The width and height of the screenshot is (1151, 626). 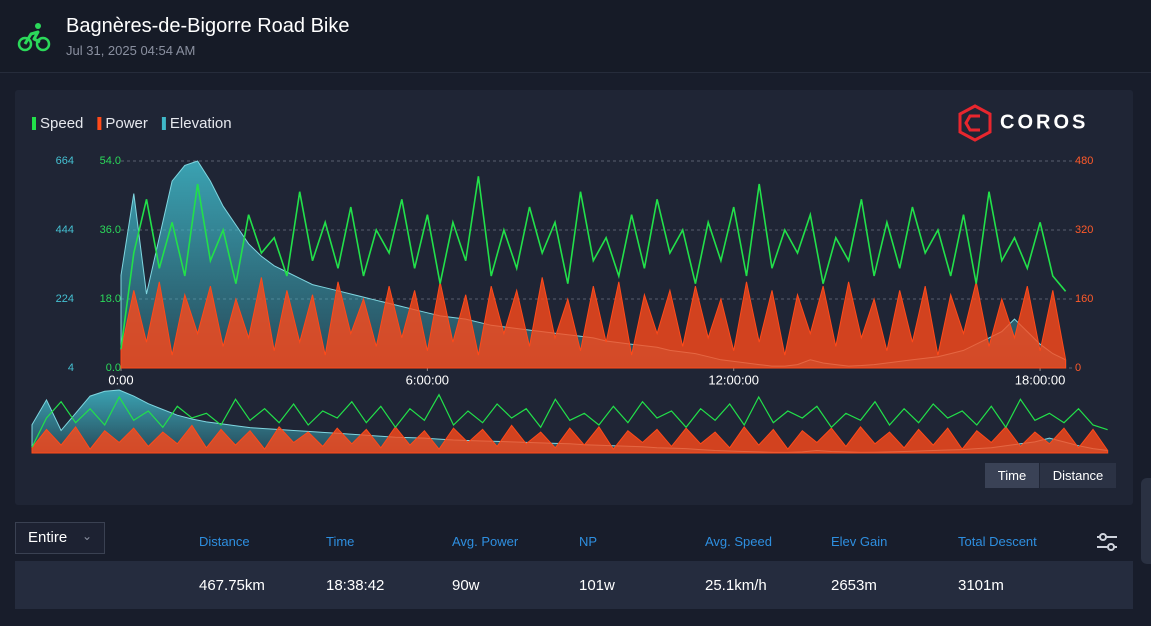 What do you see at coordinates (86, 536) in the screenshot?
I see `chevron: ⌄` at bounding box center [86, 536].